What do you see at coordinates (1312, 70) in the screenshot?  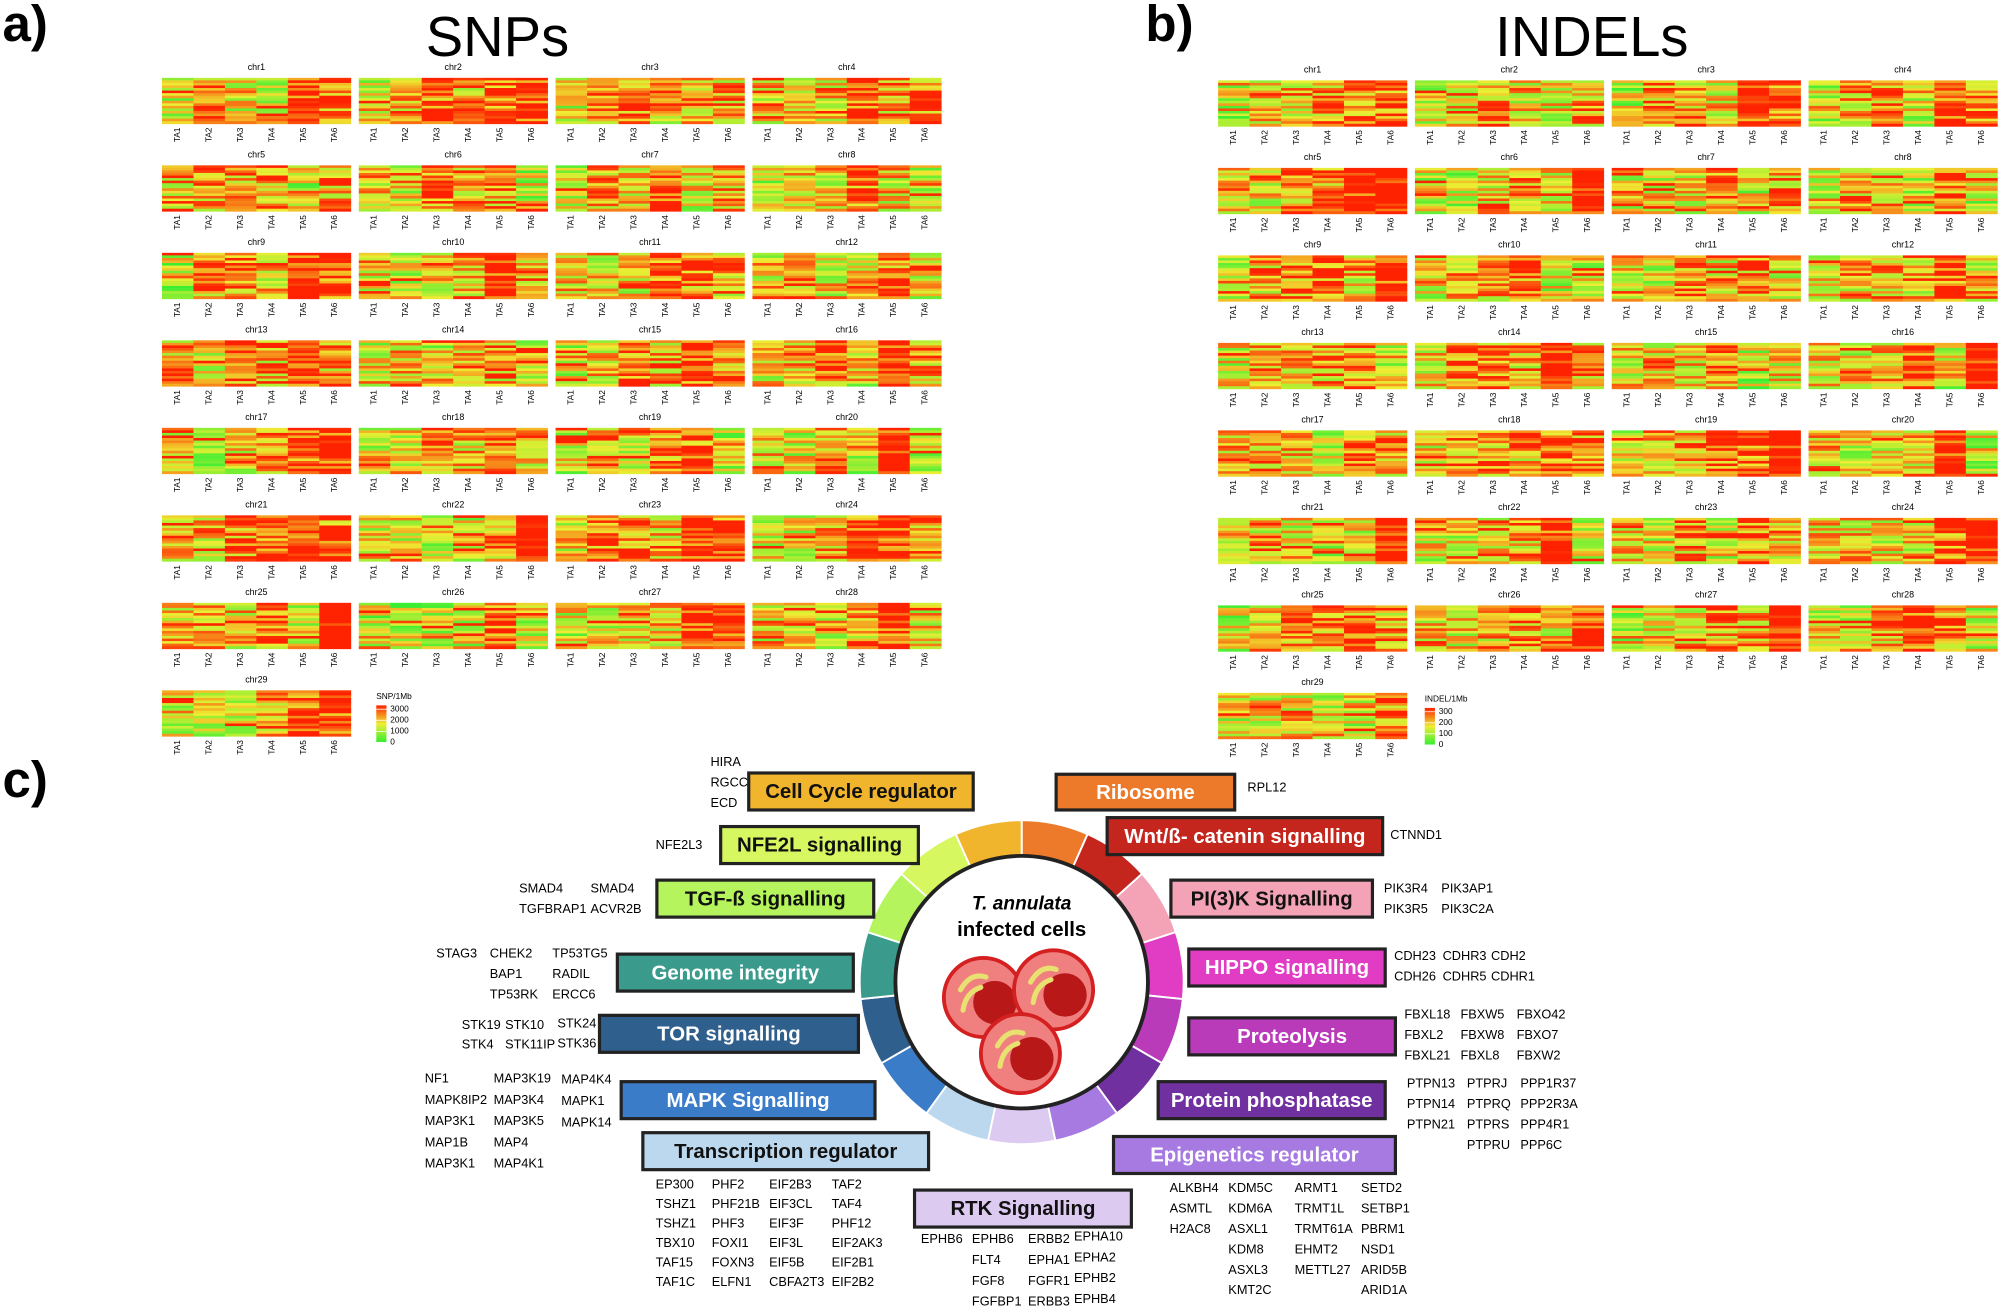 I see `chromosome-label: chr1` at bounding box center [1312, 70].